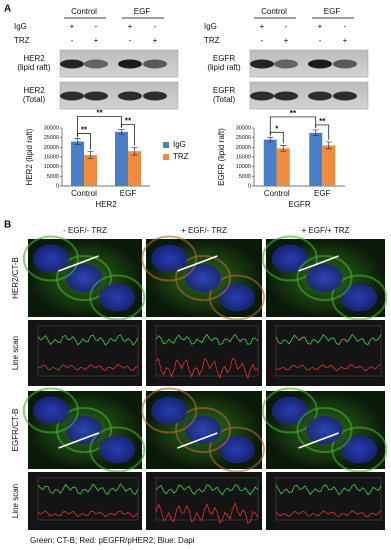 The height and width of the screenshot is (550, 391). Describe the element at coordinates (29, 156) in the screenshot. I see `y-axis-title: HER2 (lipid raft)` at that location.